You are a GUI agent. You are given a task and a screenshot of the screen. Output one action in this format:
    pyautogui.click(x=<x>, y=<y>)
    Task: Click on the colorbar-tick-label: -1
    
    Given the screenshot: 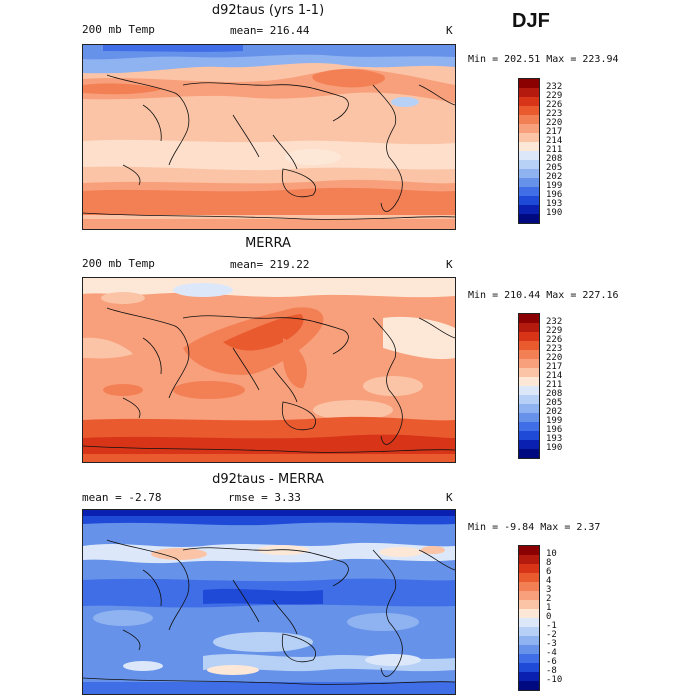 What is the action you would take?
    pyautogui.click(x=551, y=626)
    